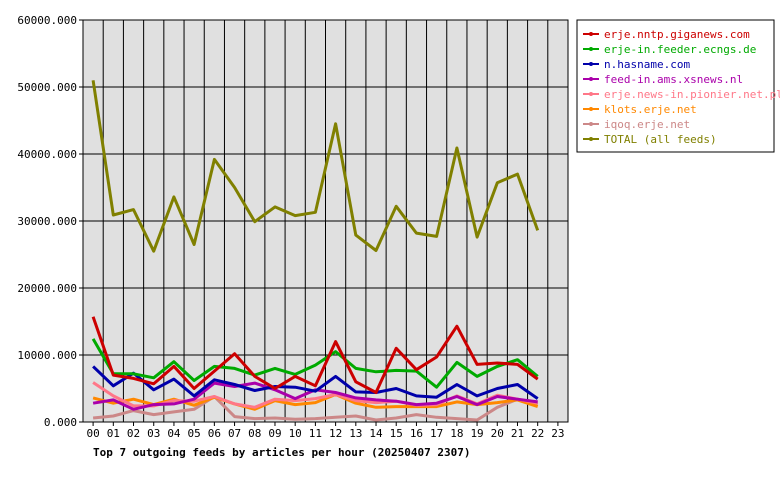 The width and height of the screenshot is (780, 480). What do you see at coordinates (497, 433) in the screenshot?
I see `x-tick-label: 20` at bounding box center [497, 433].